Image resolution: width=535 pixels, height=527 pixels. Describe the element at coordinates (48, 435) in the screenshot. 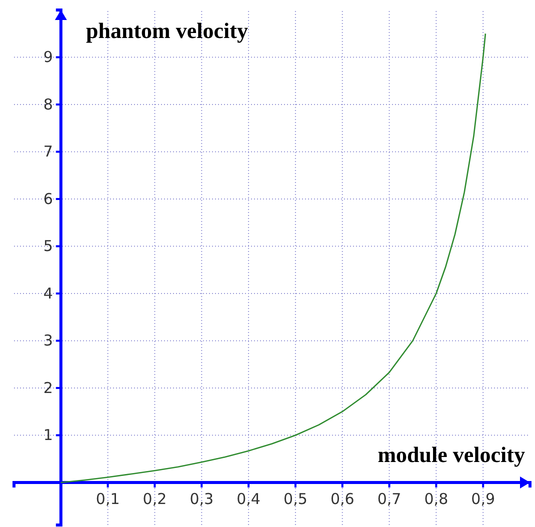

I see `y-tick-label: 1` at that location.